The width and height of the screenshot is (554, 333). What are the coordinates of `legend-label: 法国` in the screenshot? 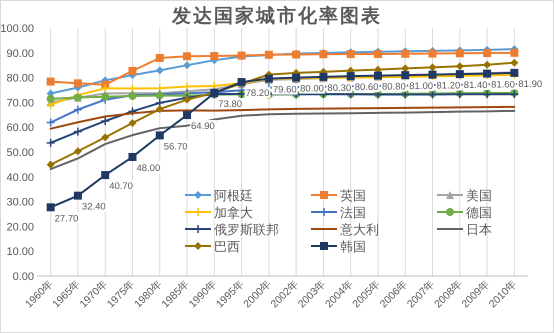 It's located at (353, 212).